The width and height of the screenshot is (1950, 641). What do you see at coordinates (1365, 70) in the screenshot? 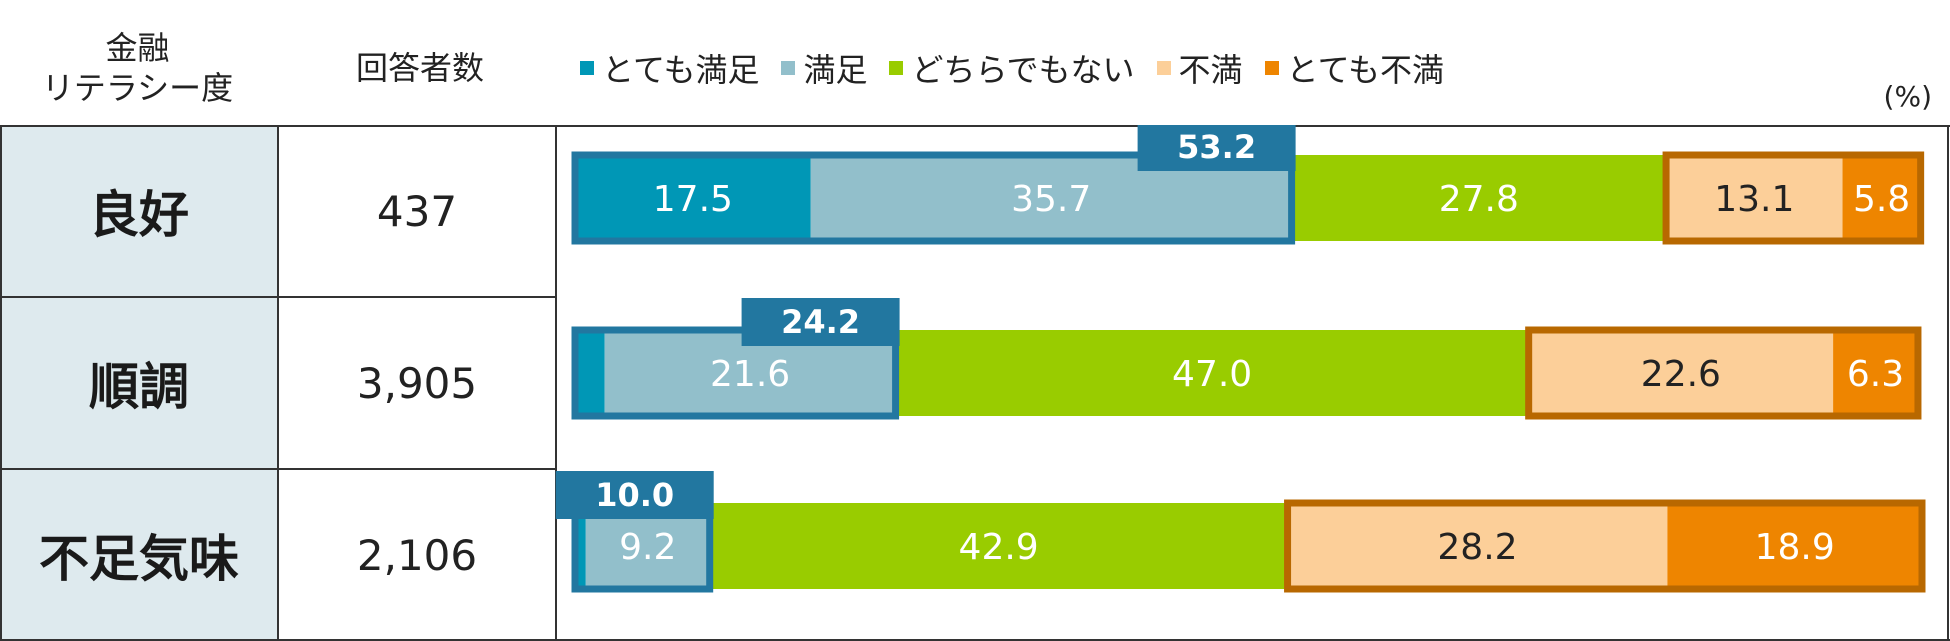
I see `legend-label-very-dissatisfied: とても不満` at bounding box center [1365, 70].